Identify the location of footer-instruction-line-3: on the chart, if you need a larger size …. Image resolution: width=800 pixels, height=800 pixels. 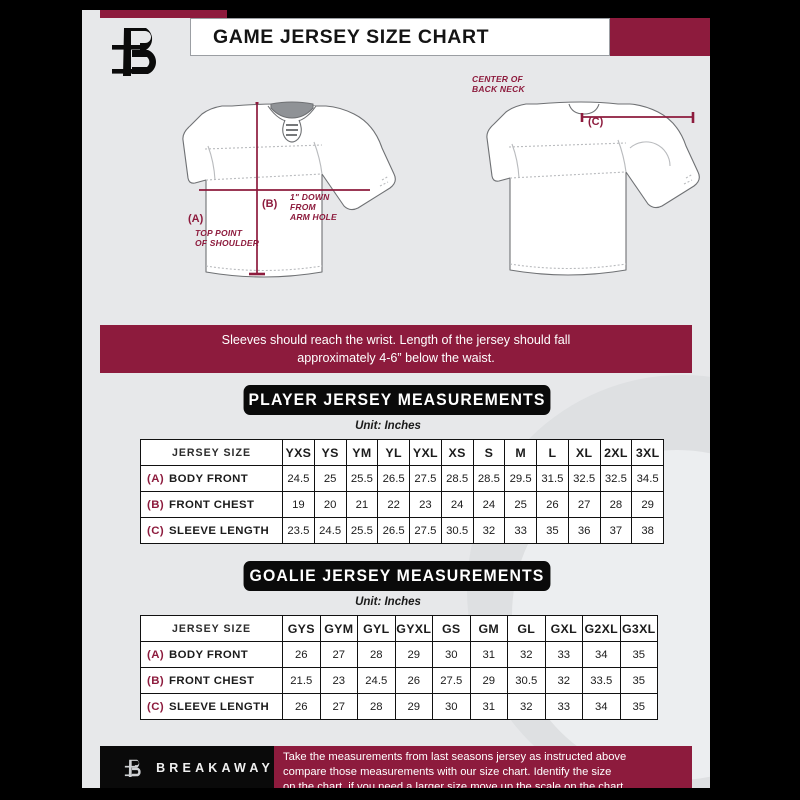
(453, 784).